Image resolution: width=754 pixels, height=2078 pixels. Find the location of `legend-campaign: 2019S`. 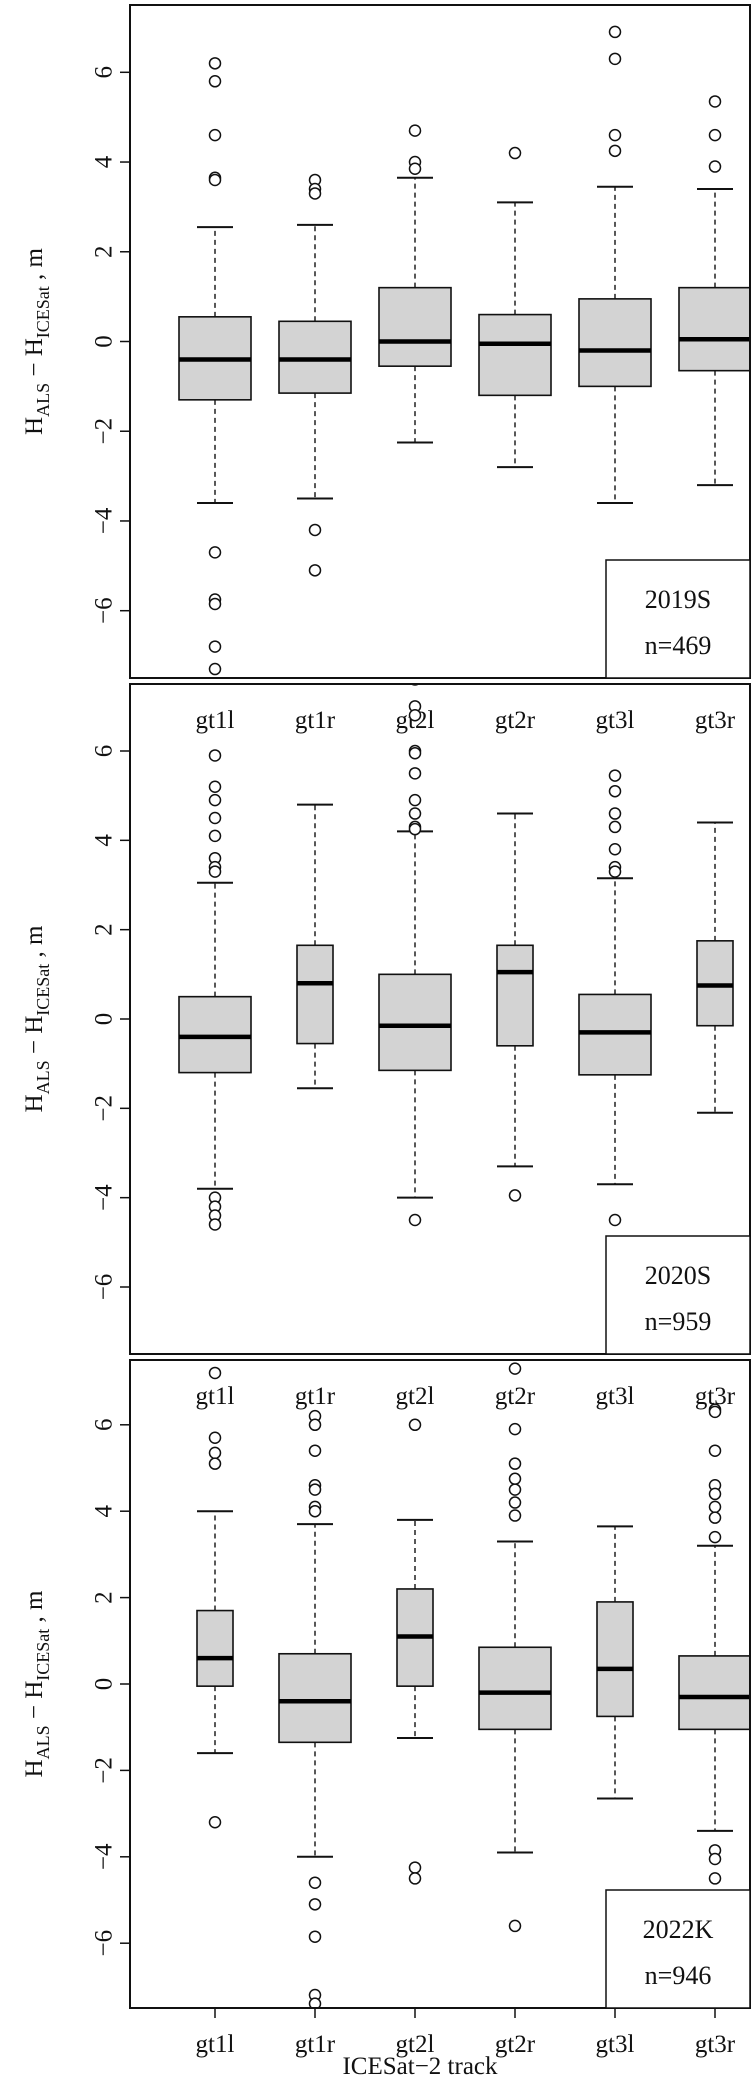

legend-campaign: 2019S is located at coordinates (678, 599).